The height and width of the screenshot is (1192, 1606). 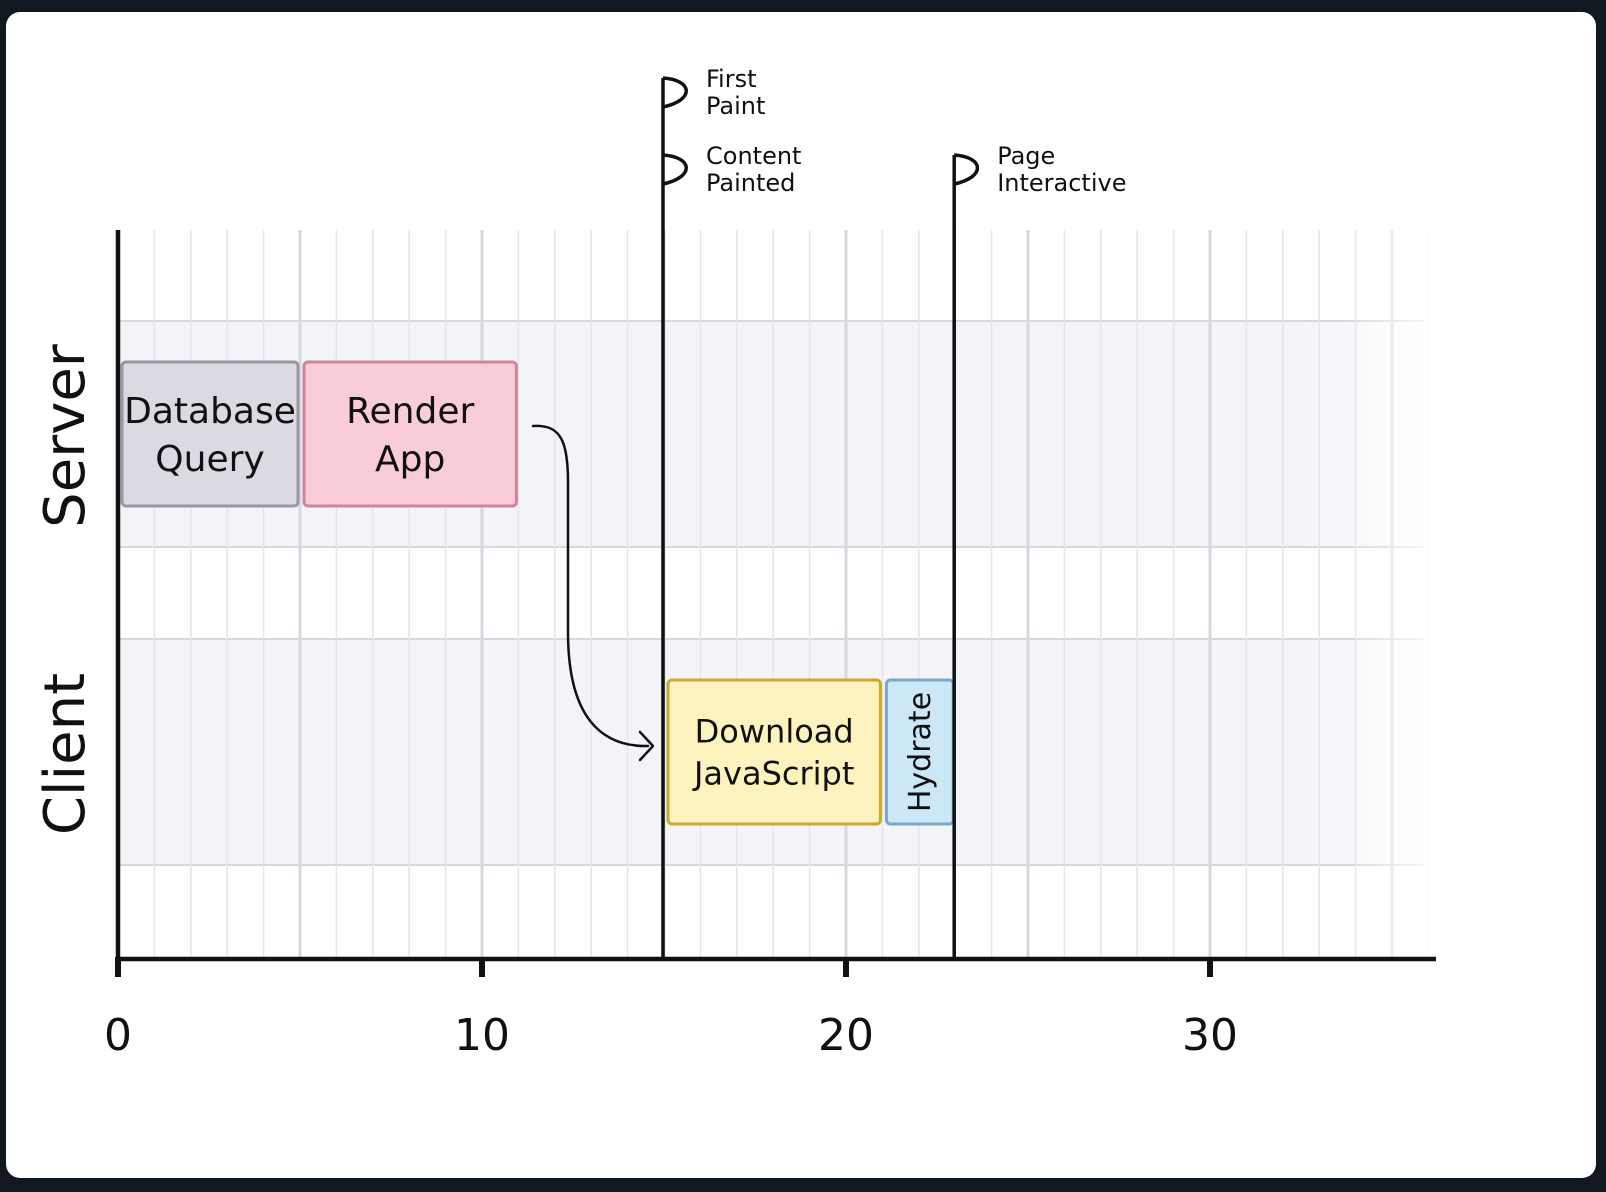 I want to click on task-label-line: Download, so click(x=774, y=732).